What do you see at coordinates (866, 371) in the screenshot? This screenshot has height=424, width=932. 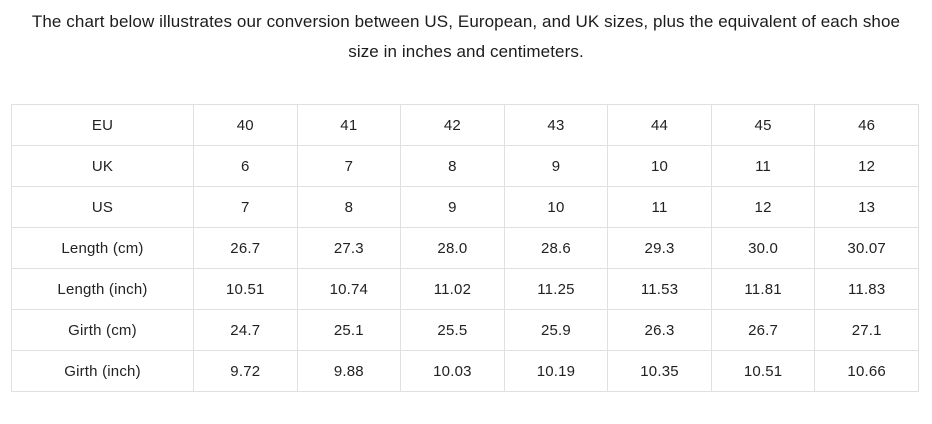 I see `table-cell: 10.66` at bounding box center [866, 371].